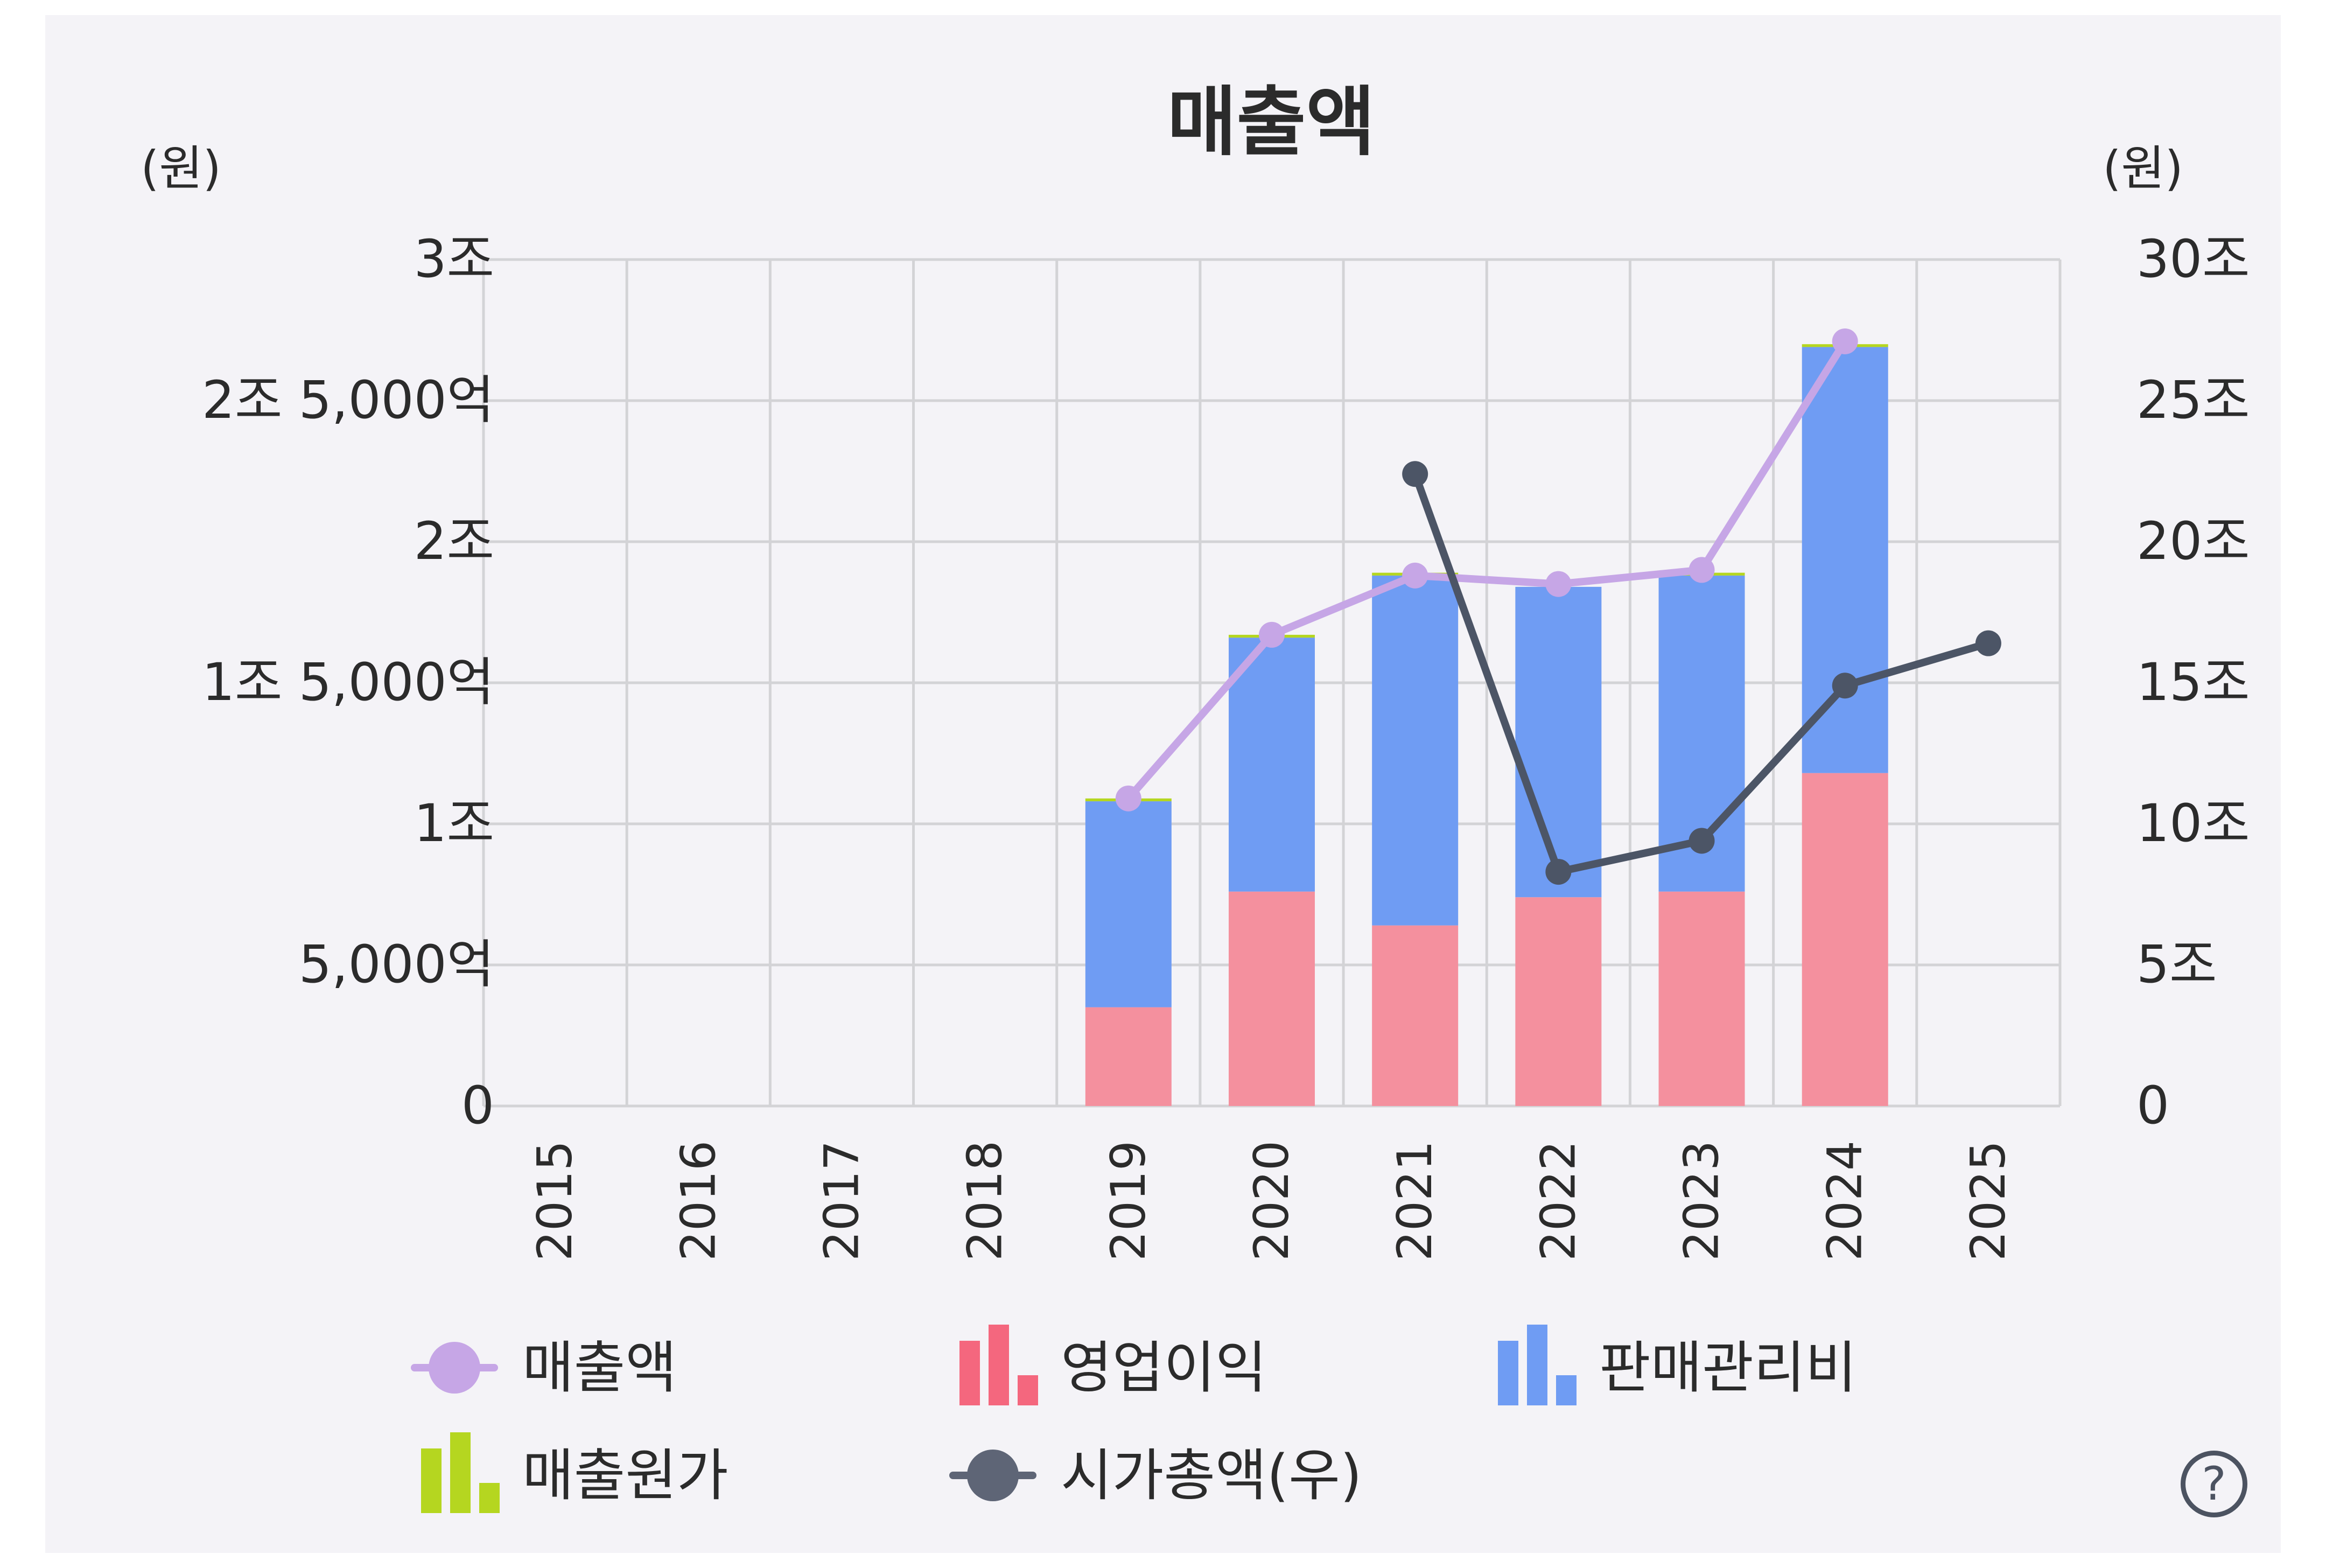 This screenshot has width=2326, height=1568. I want to click on right-axis-unit: (원), so click(2143, 168).